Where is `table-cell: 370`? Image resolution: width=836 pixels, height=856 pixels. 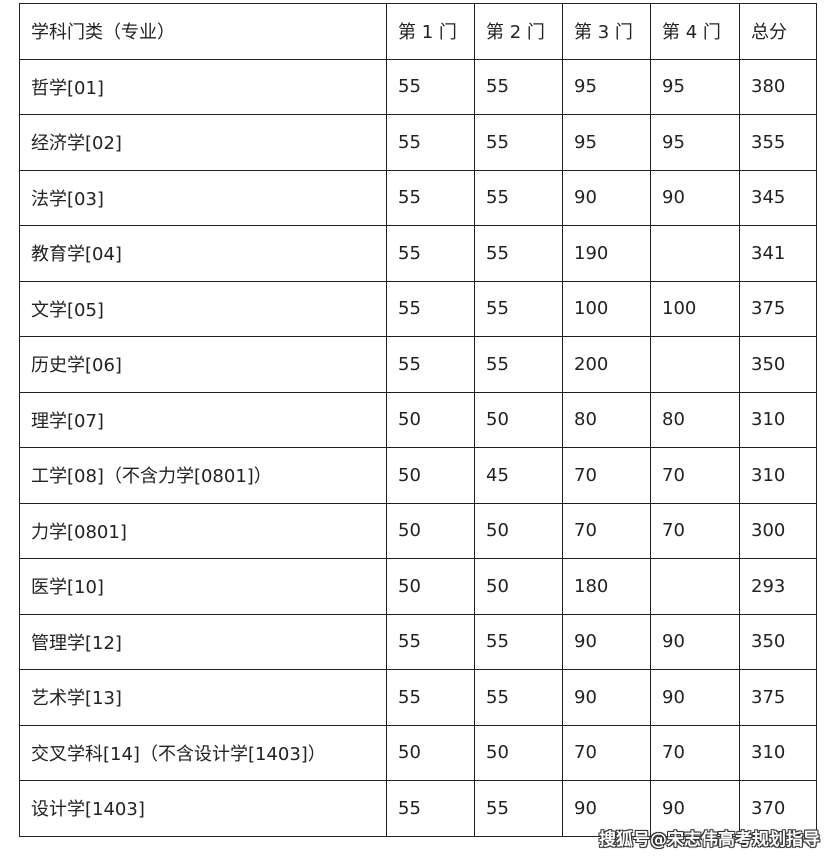 table-cell: 370 is located at coordinates (778, 808).